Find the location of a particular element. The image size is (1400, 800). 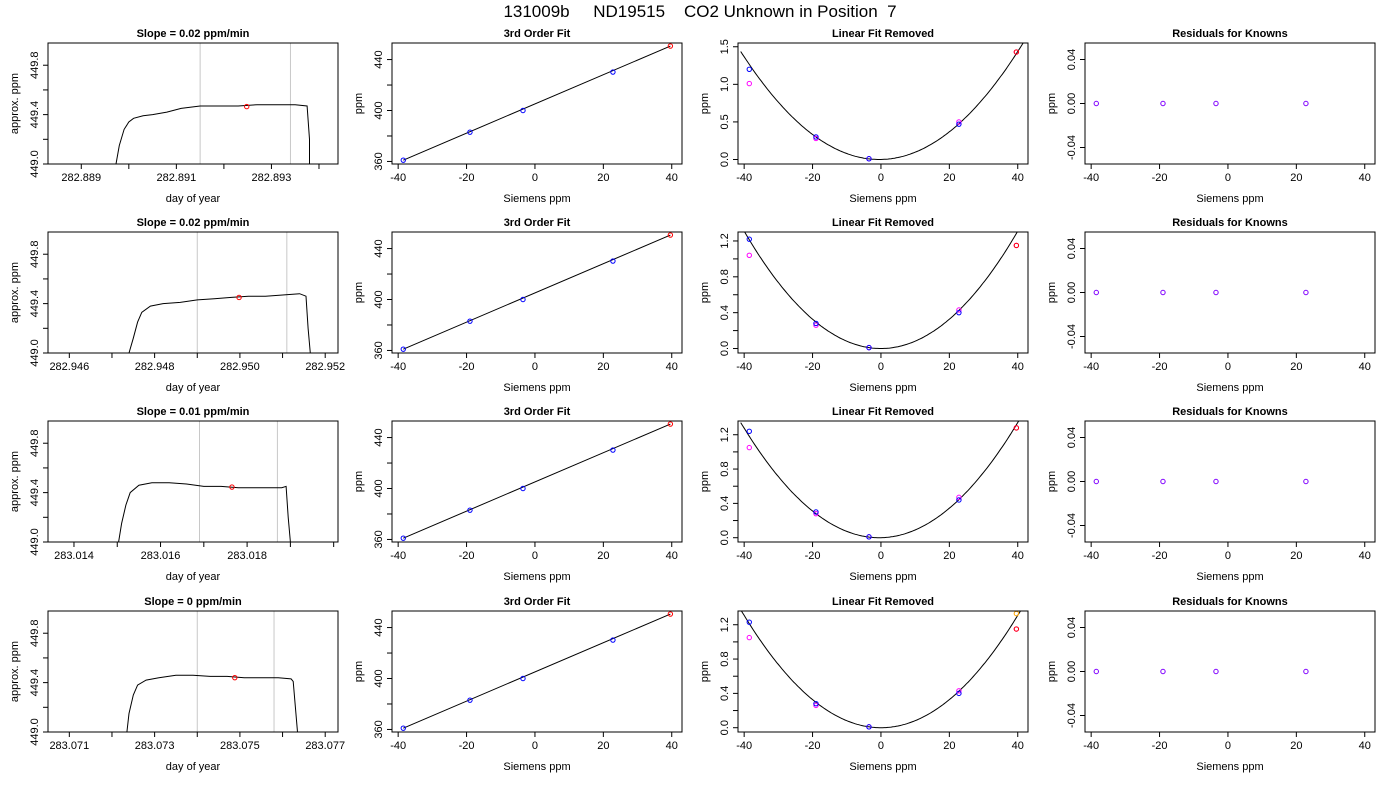

x-tick-label: 283.077 is located at coordinates (325, 746).